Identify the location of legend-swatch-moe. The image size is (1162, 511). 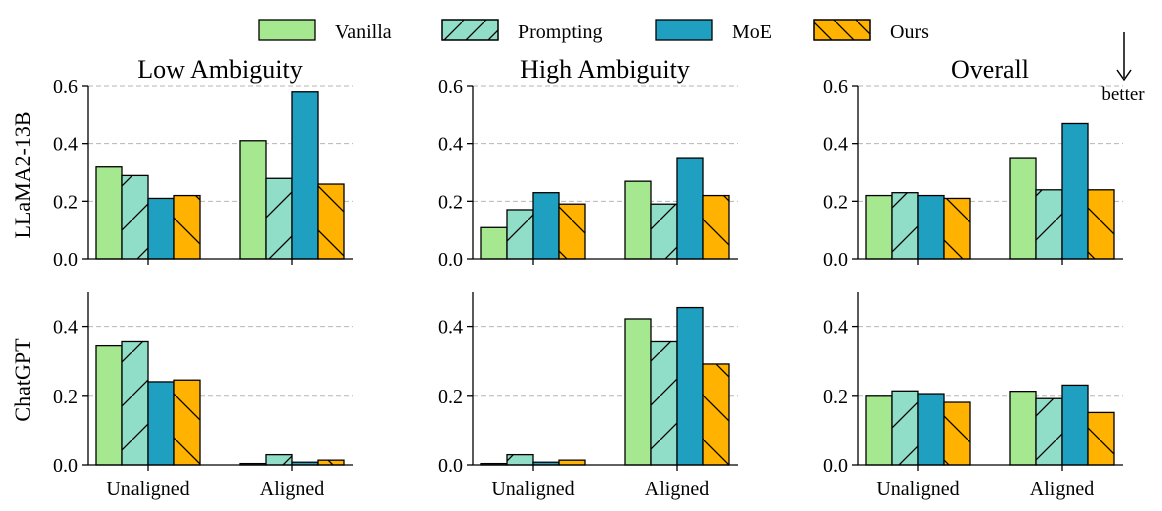
(684, 30).